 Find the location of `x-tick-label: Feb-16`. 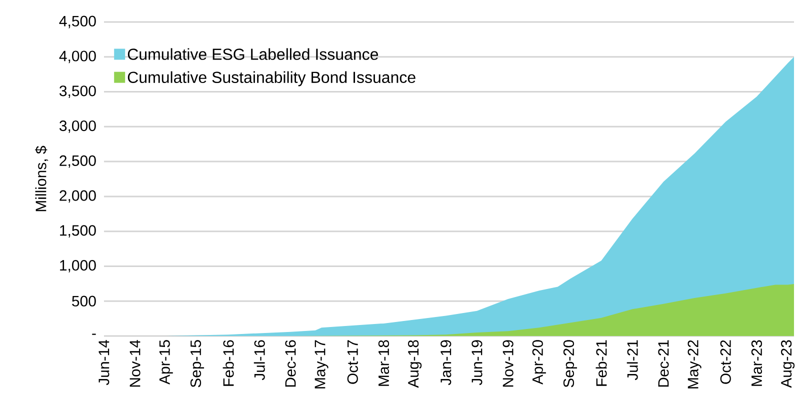

x-tick-label: Feb-16 is located at coordinates (228, 363).